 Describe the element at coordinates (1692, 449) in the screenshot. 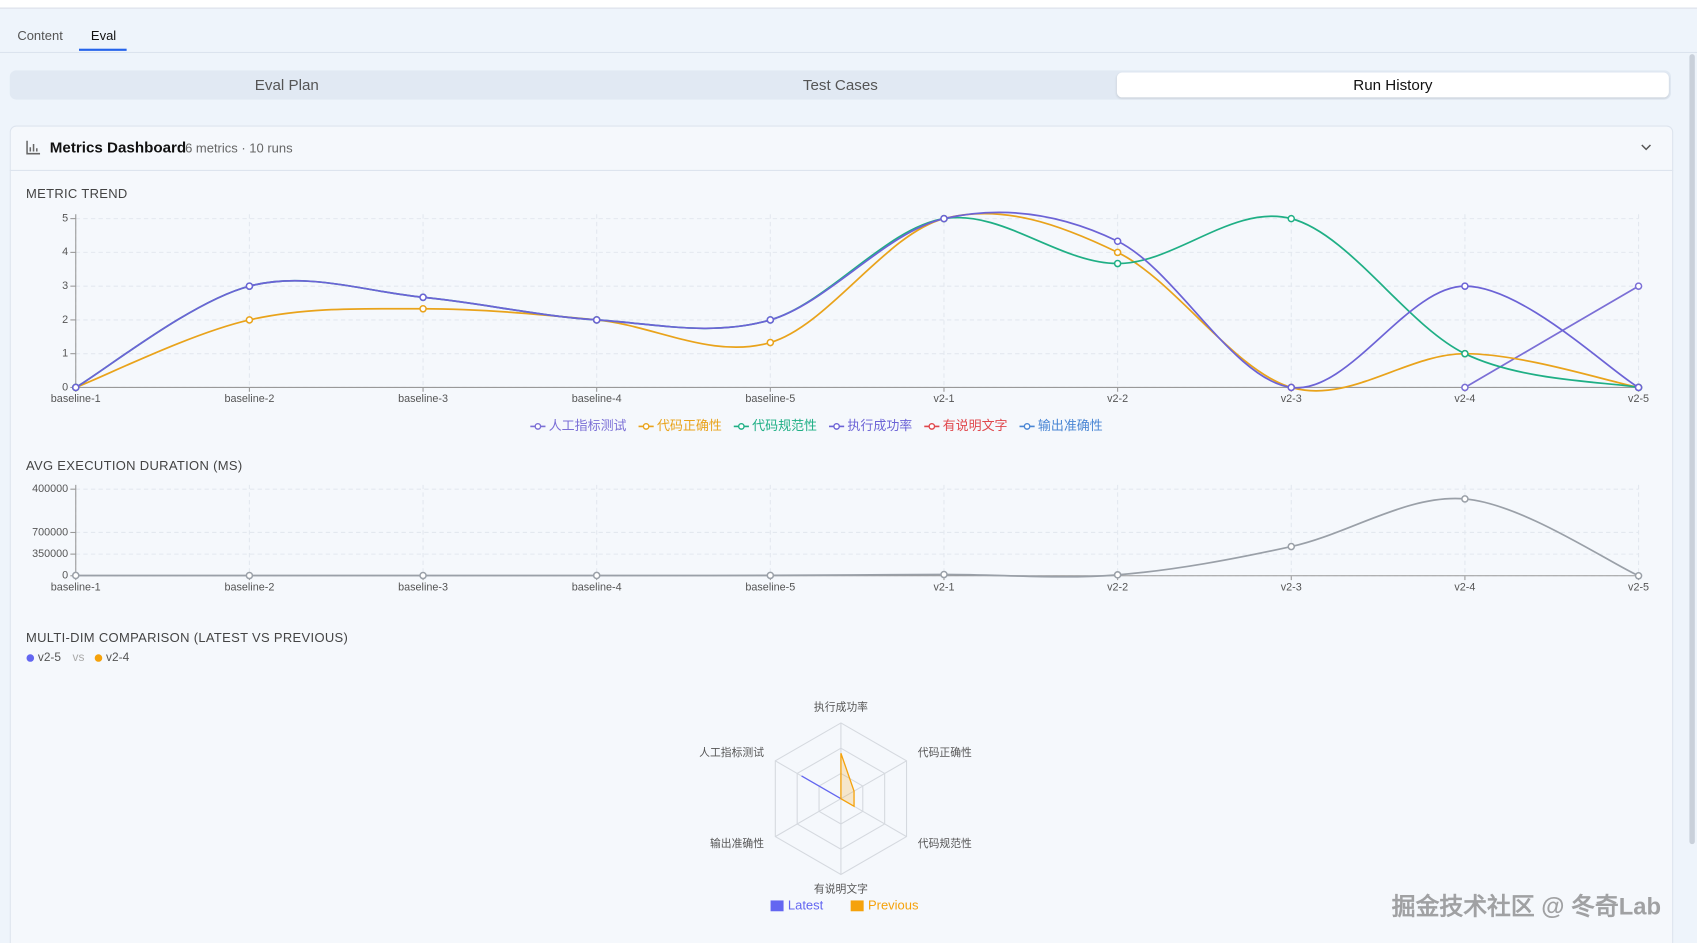

I see `scrollbar` at that location.